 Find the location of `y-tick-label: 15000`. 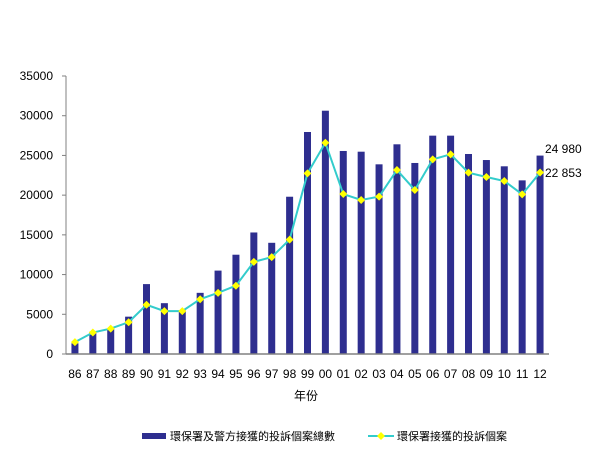

y-tick-label: 15000 is located at coordinates (37, 235).